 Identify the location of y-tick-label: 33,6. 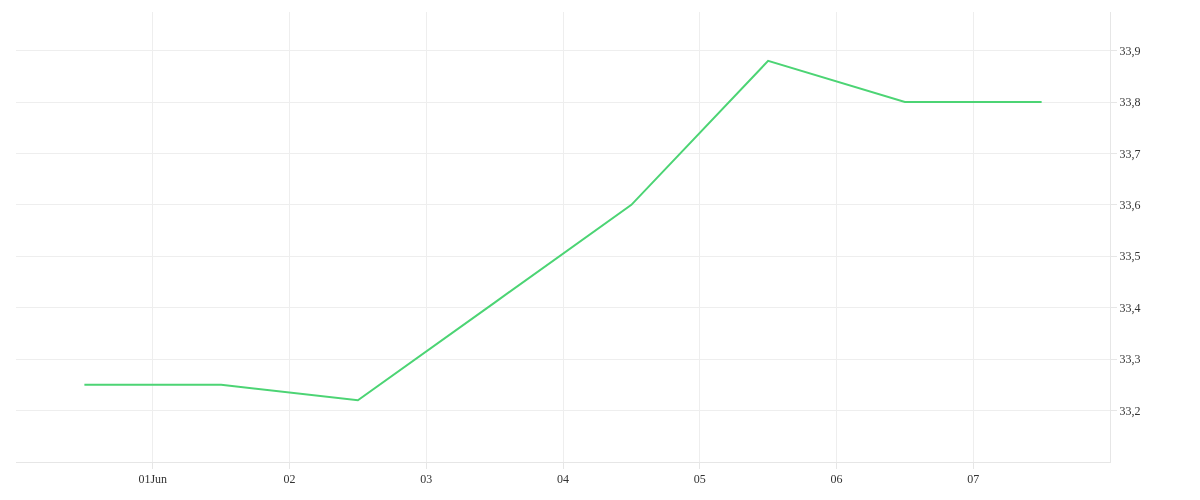
(1130, 205).